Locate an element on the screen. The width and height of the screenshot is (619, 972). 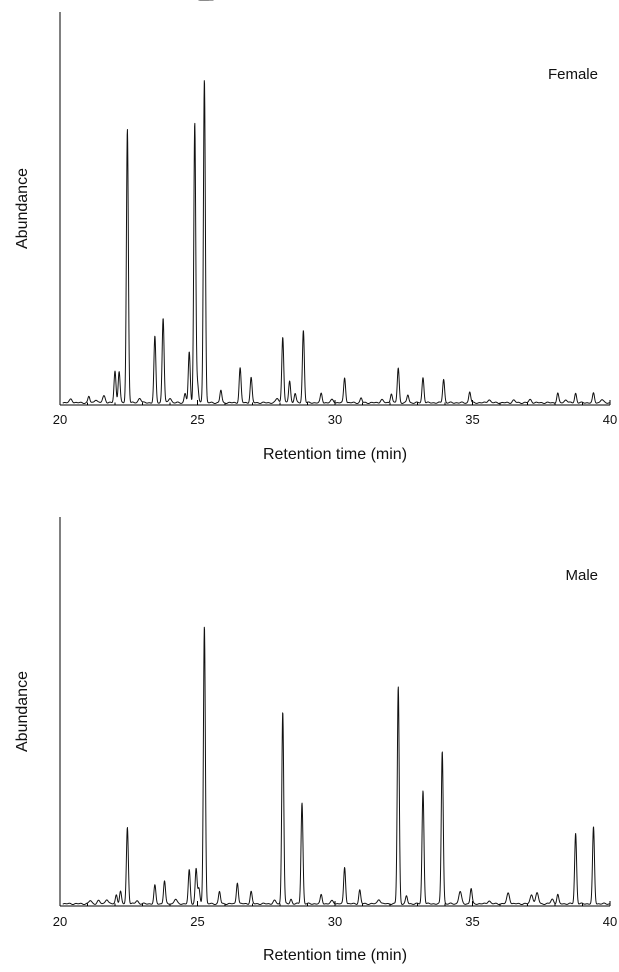
peak-label-4: 4 is located at coordinates (127, 1).